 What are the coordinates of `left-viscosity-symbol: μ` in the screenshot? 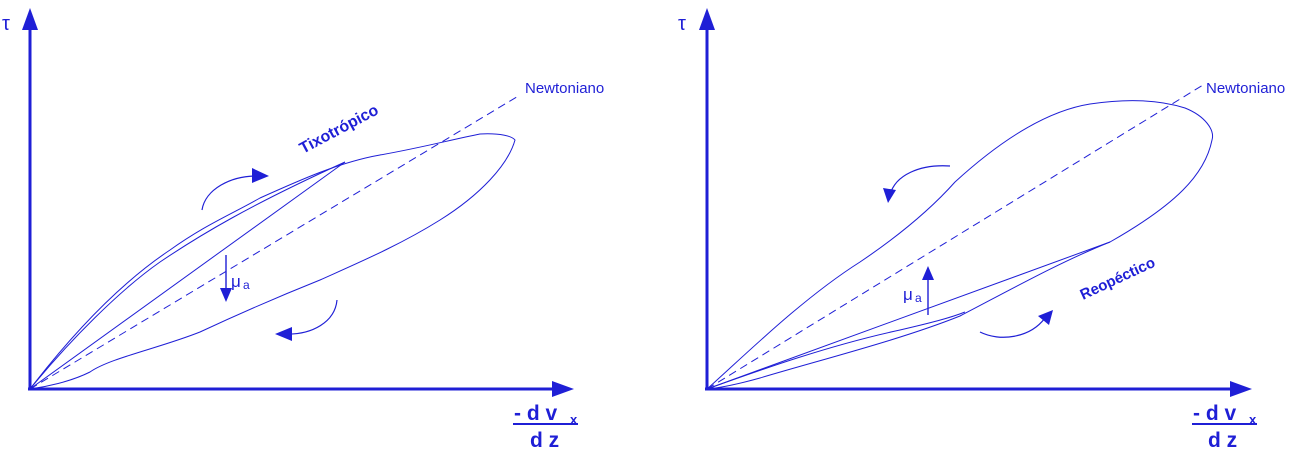 It's located at (236, 281).